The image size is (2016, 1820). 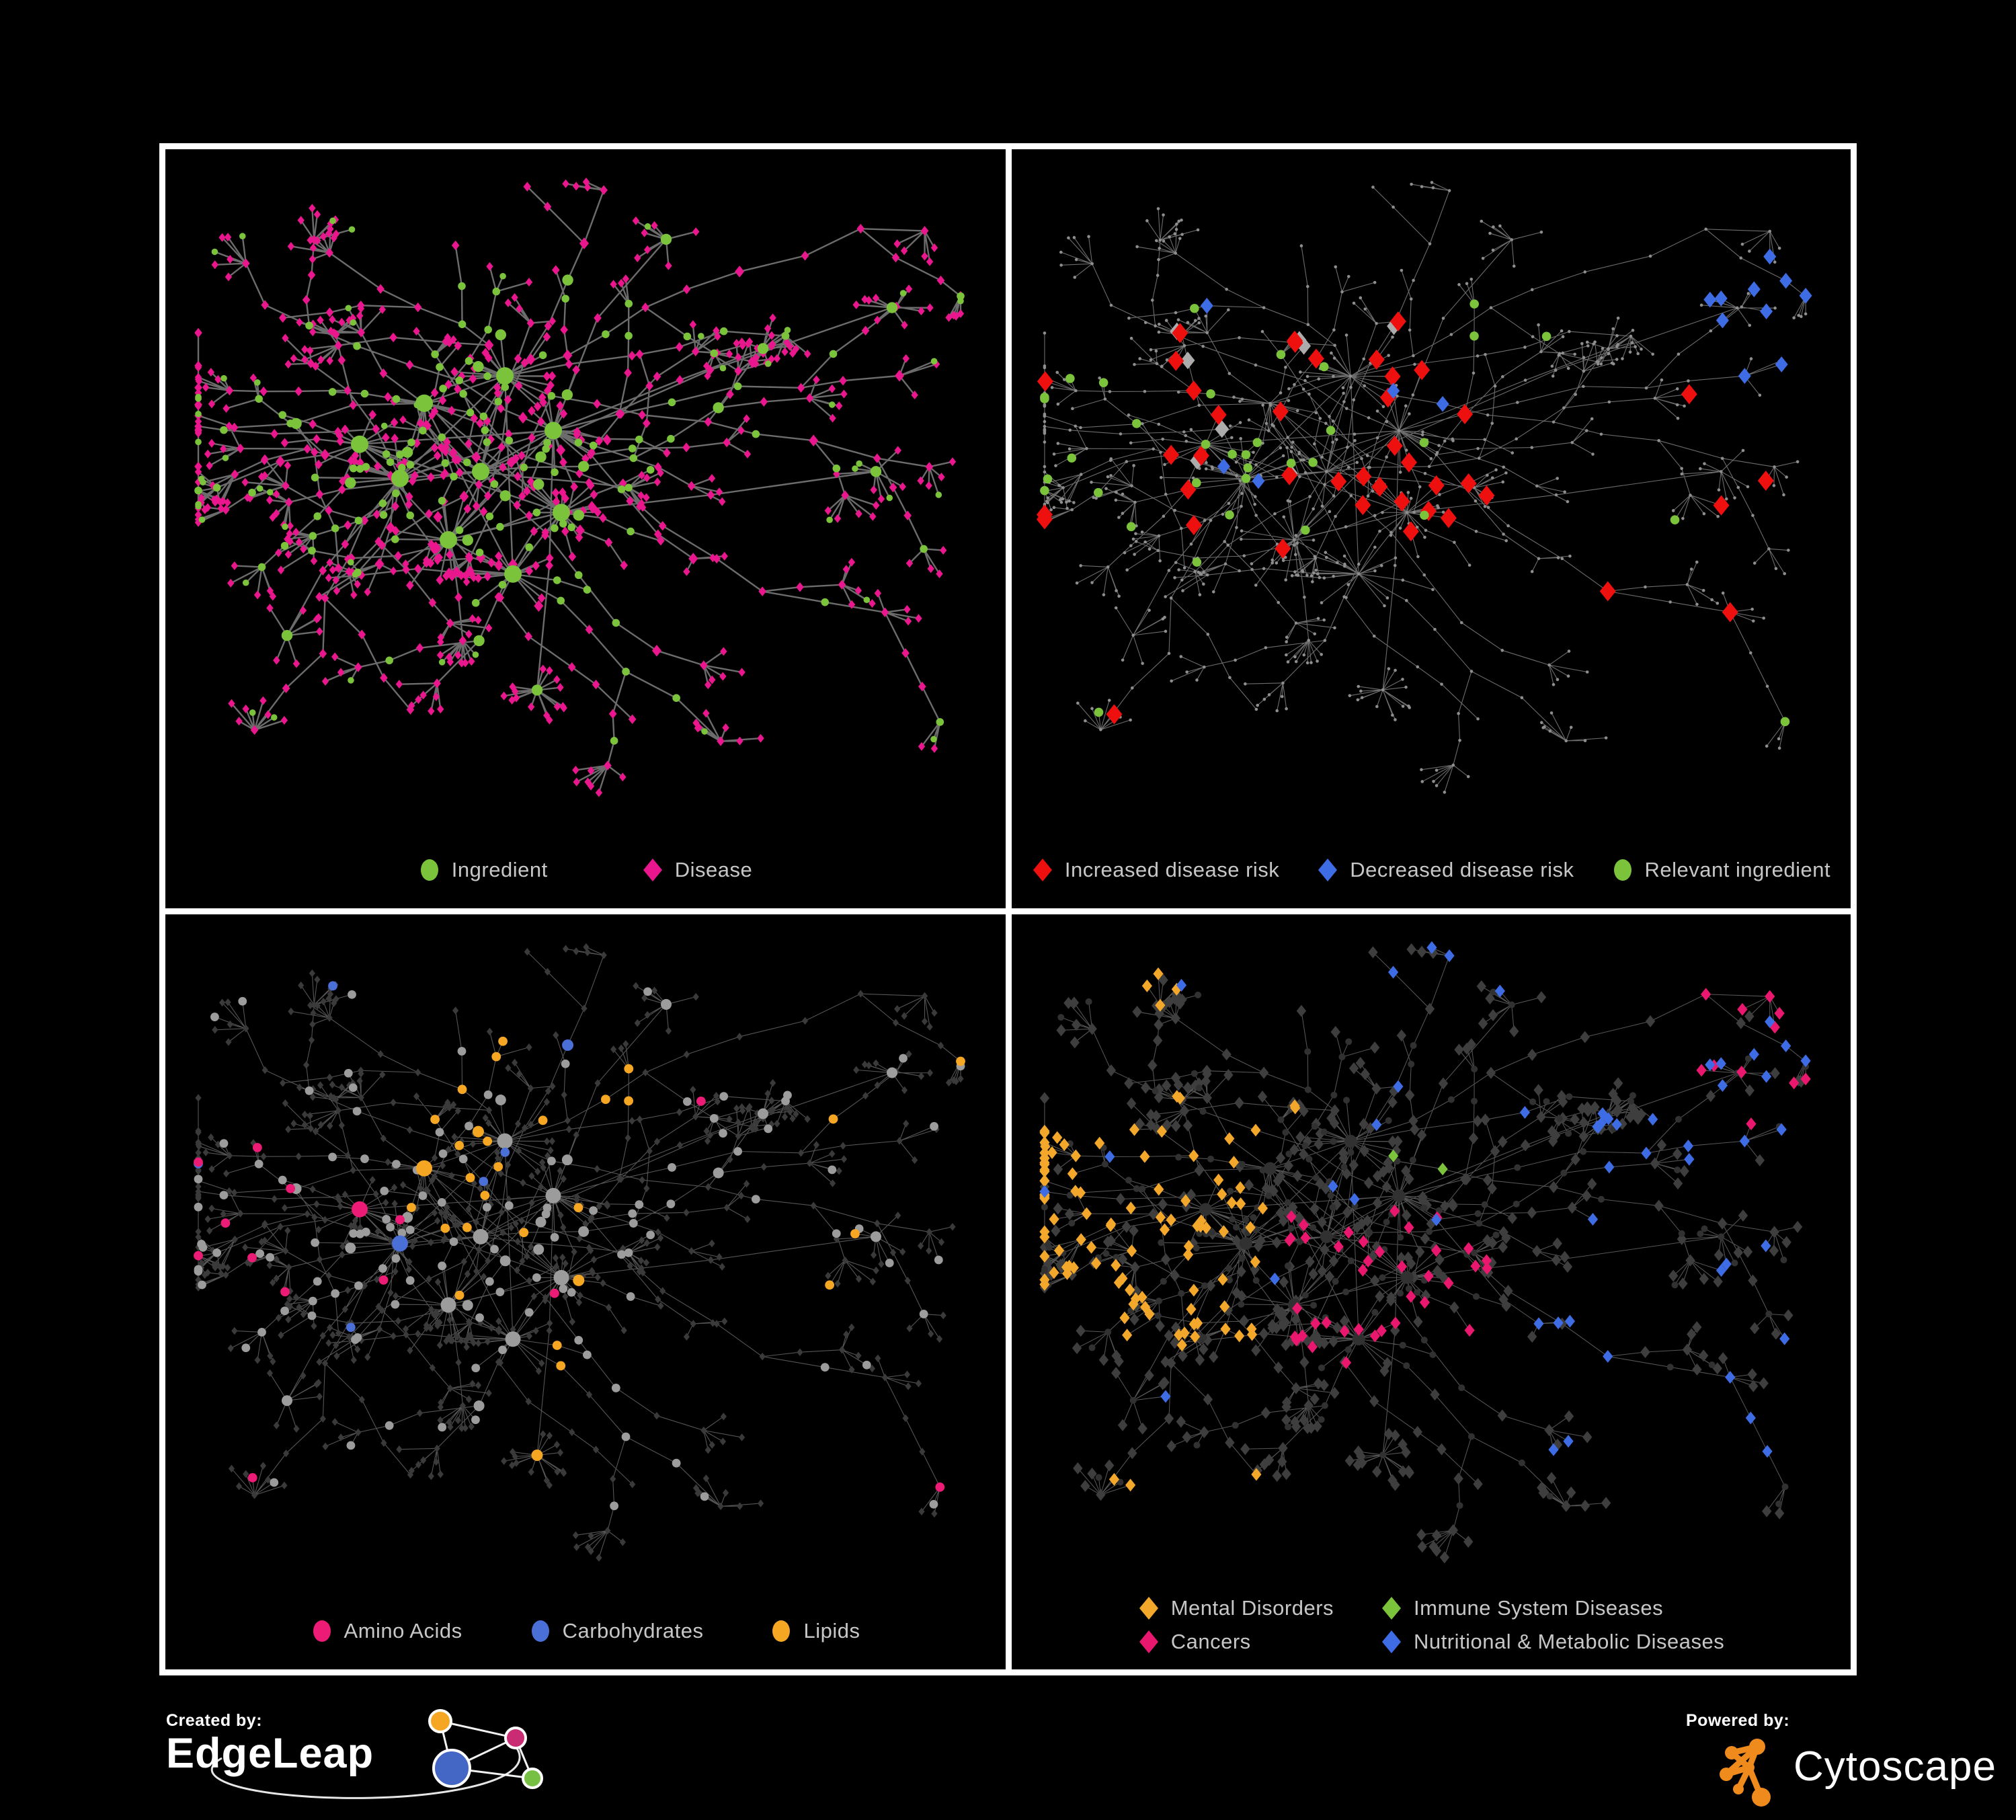 I want to click on legend-label-increased-risk: Increased disease risk, so click(x=1172, y=869).